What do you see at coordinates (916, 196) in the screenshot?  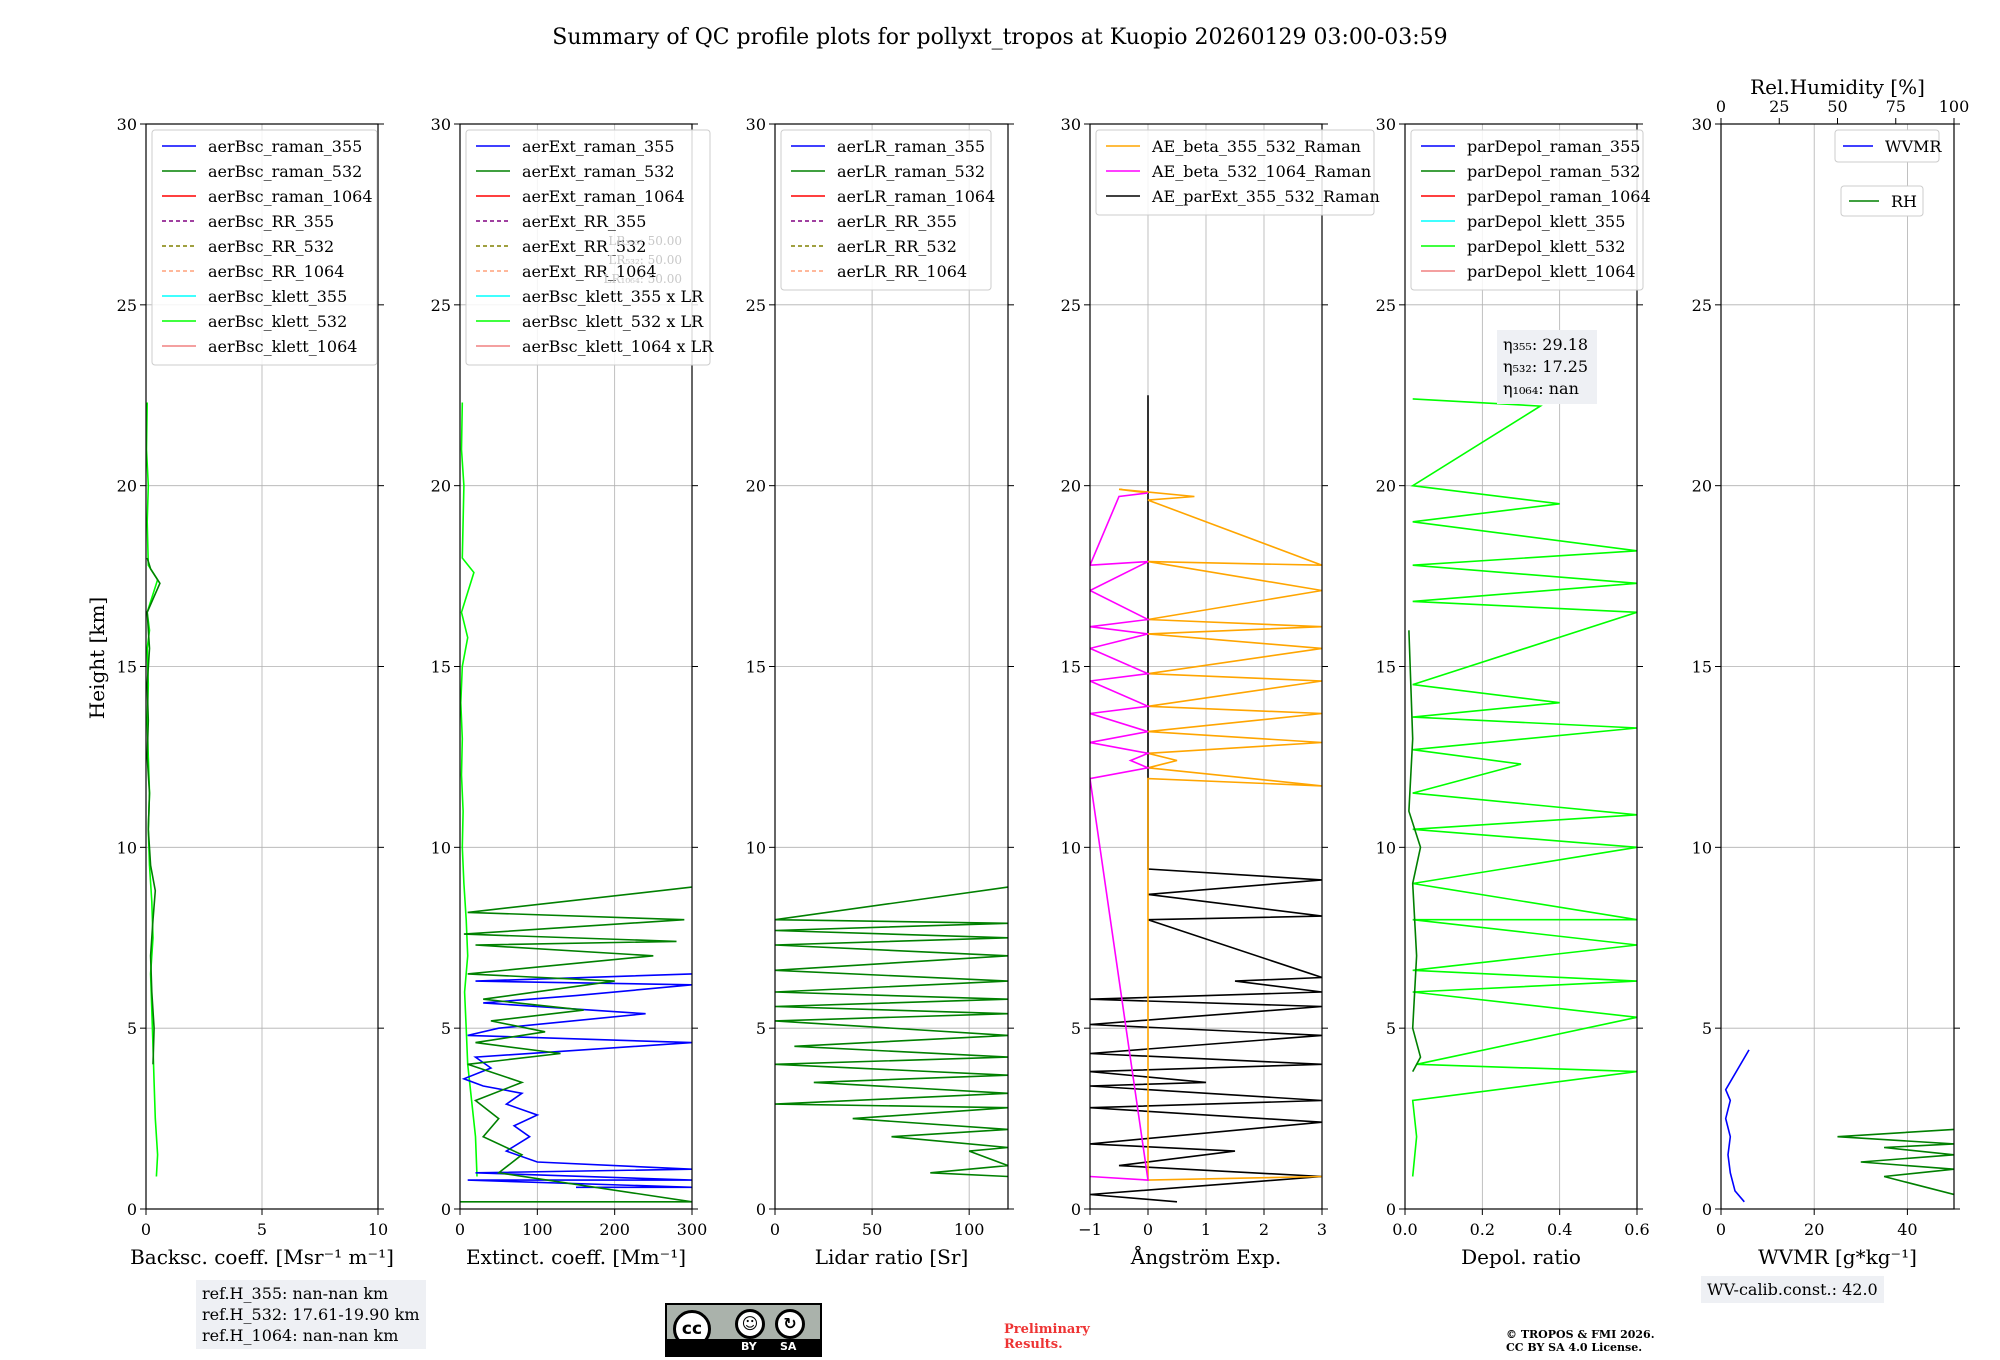 I see `legend-label: aerLR_raman_1064` at bounding box center [916, 196].